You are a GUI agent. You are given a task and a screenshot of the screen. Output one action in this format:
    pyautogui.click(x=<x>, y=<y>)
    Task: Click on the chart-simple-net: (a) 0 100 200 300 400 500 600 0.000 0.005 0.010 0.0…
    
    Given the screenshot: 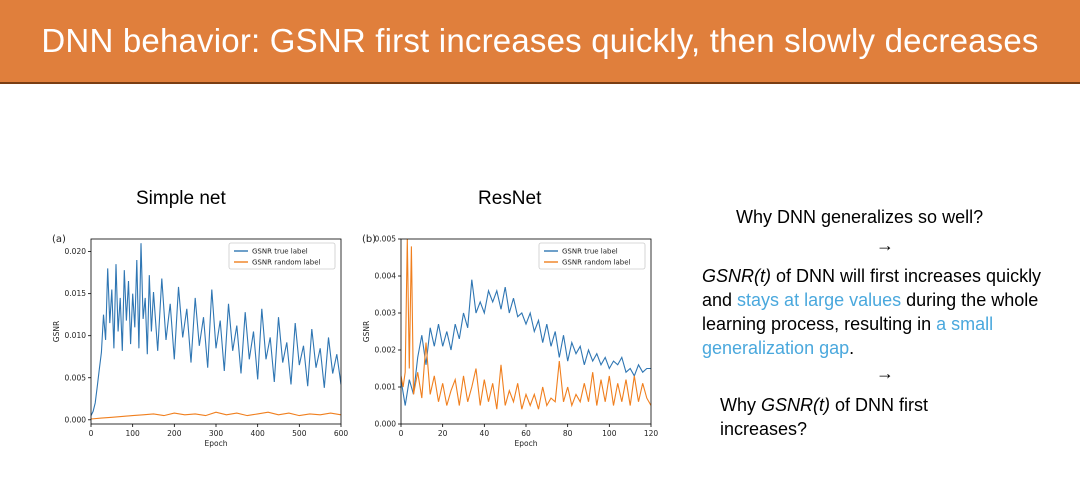 What is the action you would take?
    pyautogui.click(x=200, y=341)
    